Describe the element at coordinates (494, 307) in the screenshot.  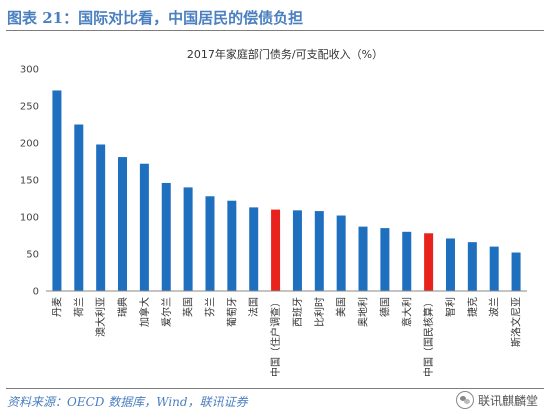
I see `x-tick-label: 波兰` at that location.